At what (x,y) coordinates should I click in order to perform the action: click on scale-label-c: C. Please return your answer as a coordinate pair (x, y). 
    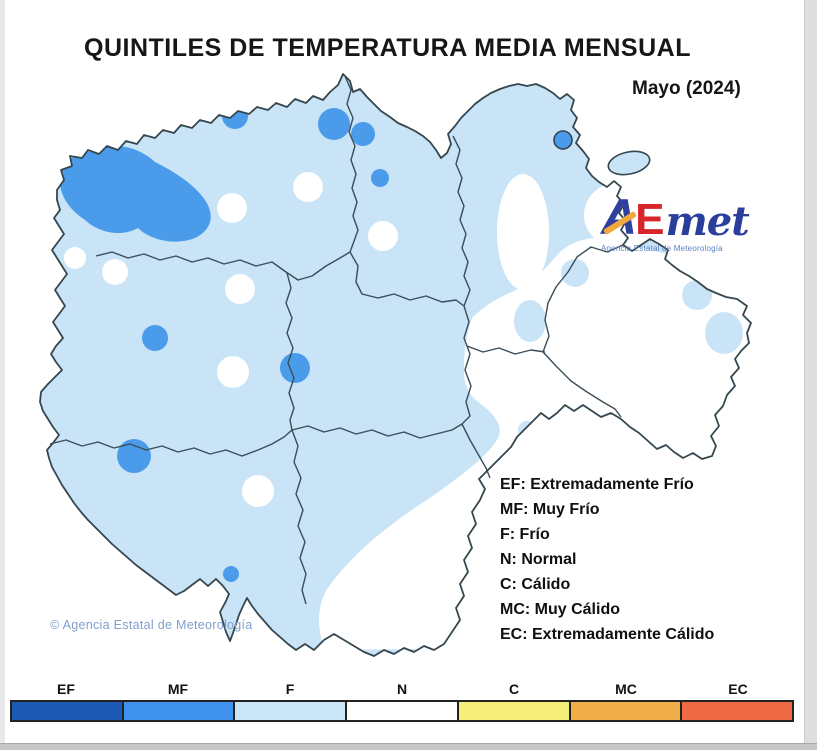
    Looking at the image, I should click on (514, 689).